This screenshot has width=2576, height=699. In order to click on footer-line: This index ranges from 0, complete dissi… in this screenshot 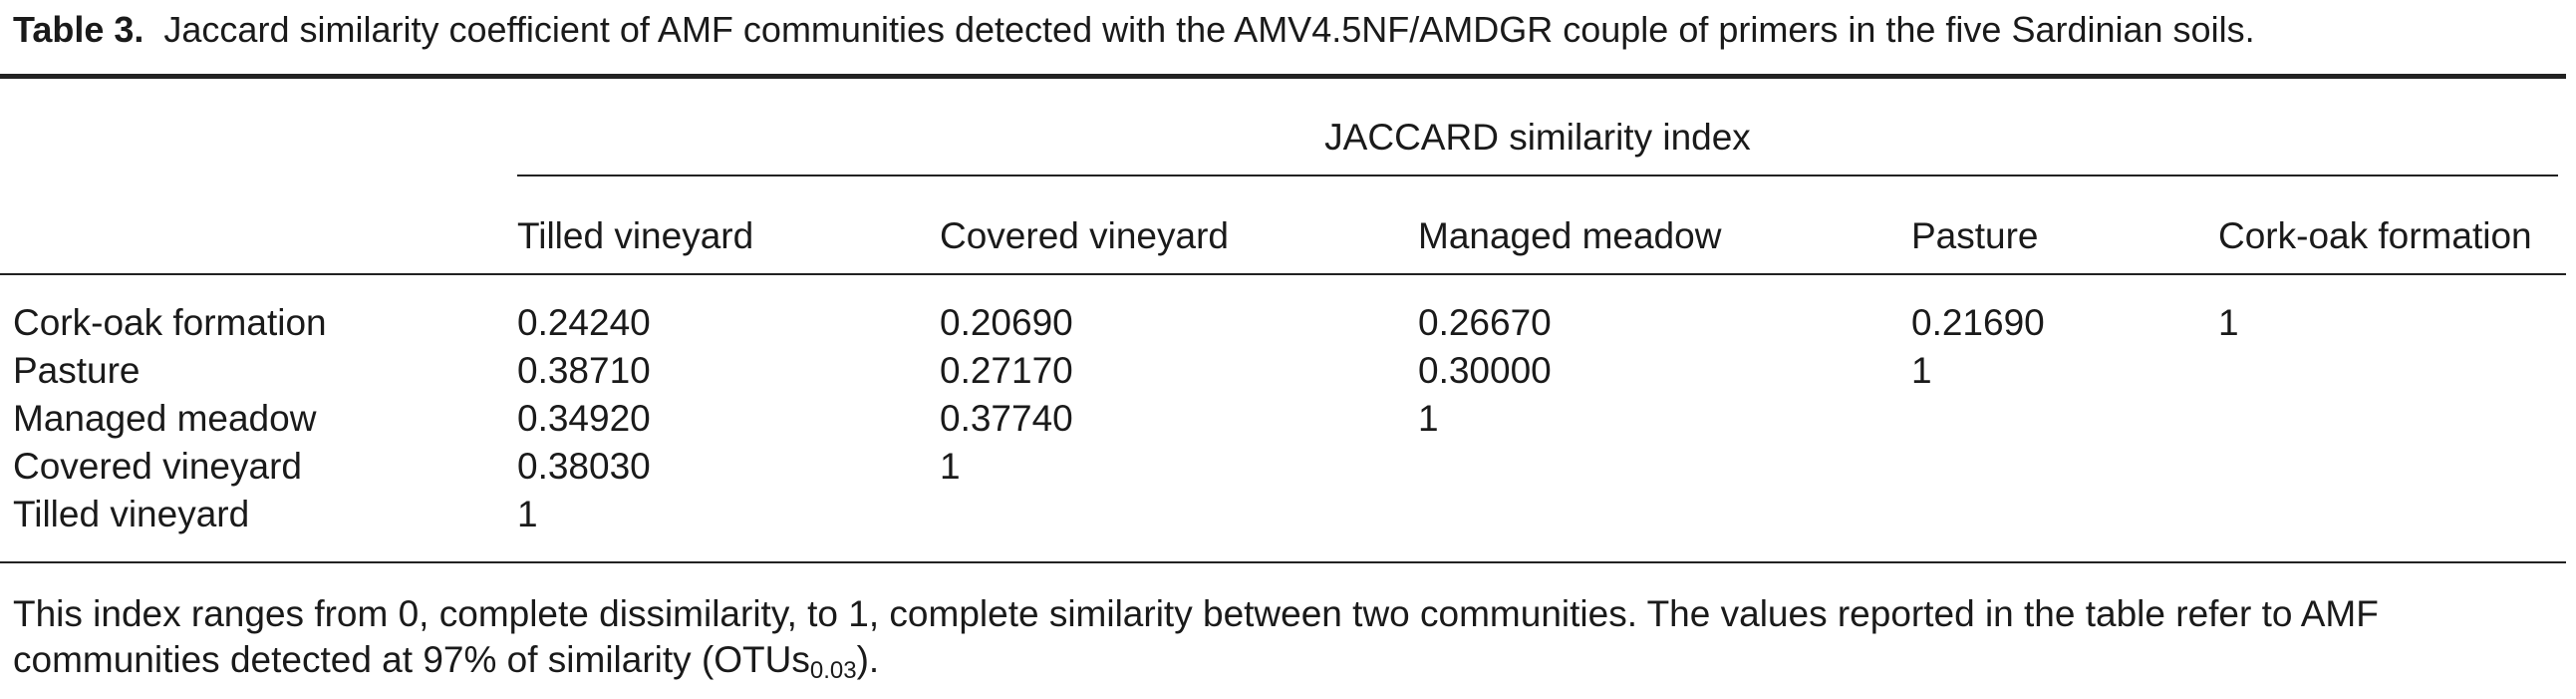, I will do `click(1196, 613)`.